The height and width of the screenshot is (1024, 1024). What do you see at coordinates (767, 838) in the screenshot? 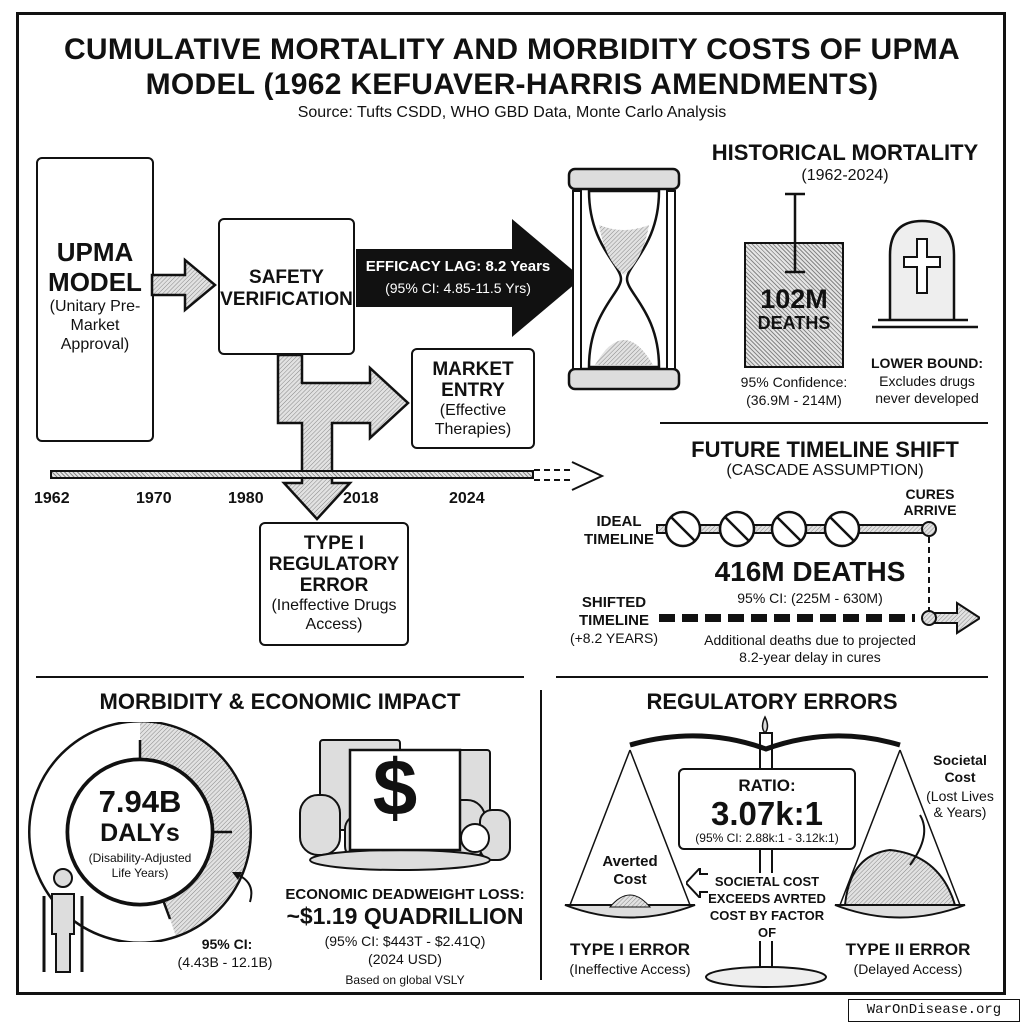
I see `ratio-ci: (95% CI: 2.88k:1 - 3.12k:1)` at bounding box center [767, 838].